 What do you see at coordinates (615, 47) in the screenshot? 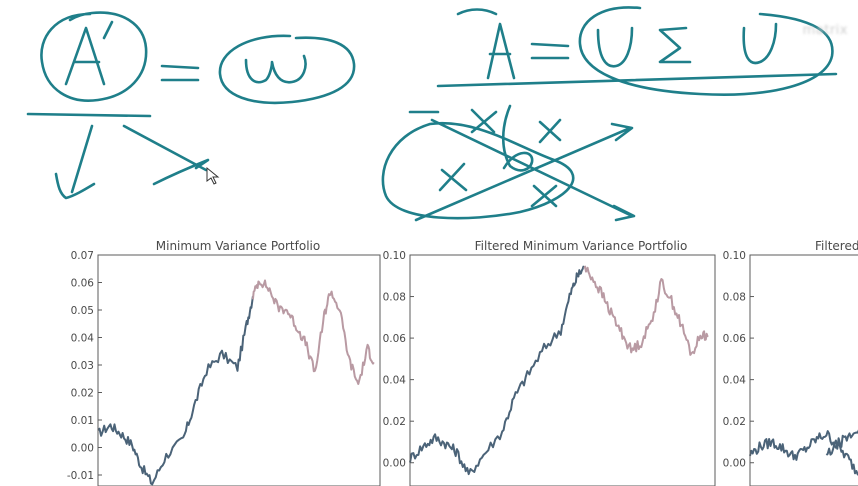
I see `ink-letter-u` at bounding box center [615, 47].